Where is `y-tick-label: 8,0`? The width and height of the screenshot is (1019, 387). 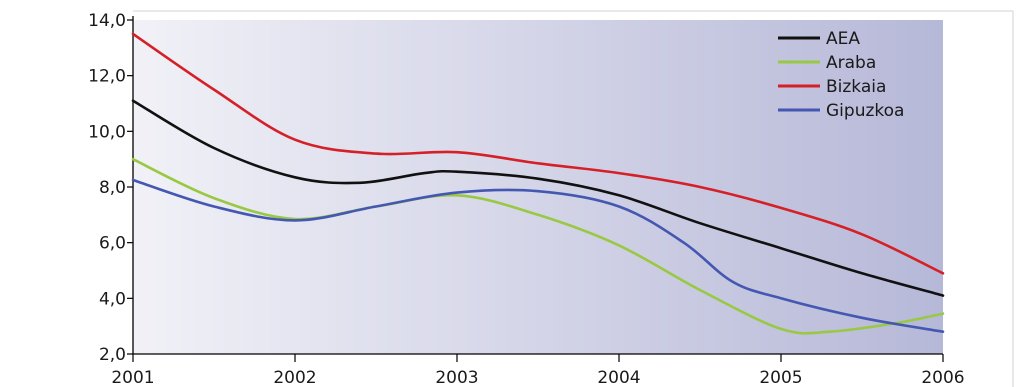 y-tick-label: 8,0 is located at coordinates (112, 188).